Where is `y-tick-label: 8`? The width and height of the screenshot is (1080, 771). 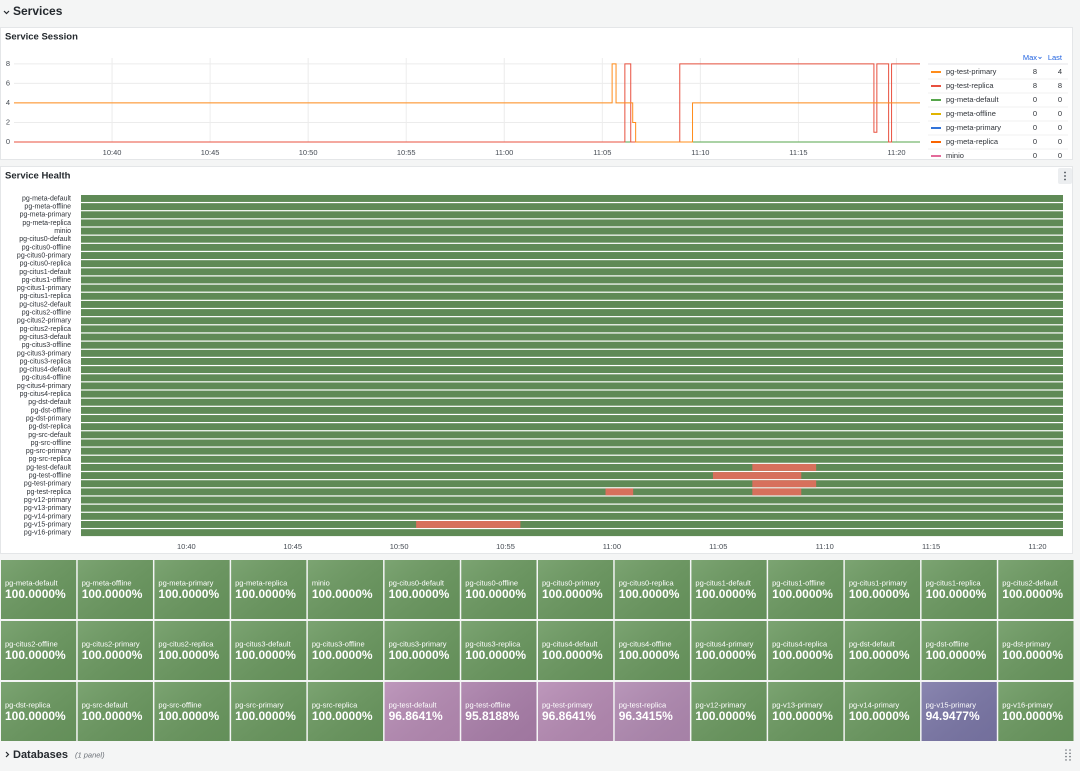 y-tick-label: 8 is located at coordinates (8, 63).